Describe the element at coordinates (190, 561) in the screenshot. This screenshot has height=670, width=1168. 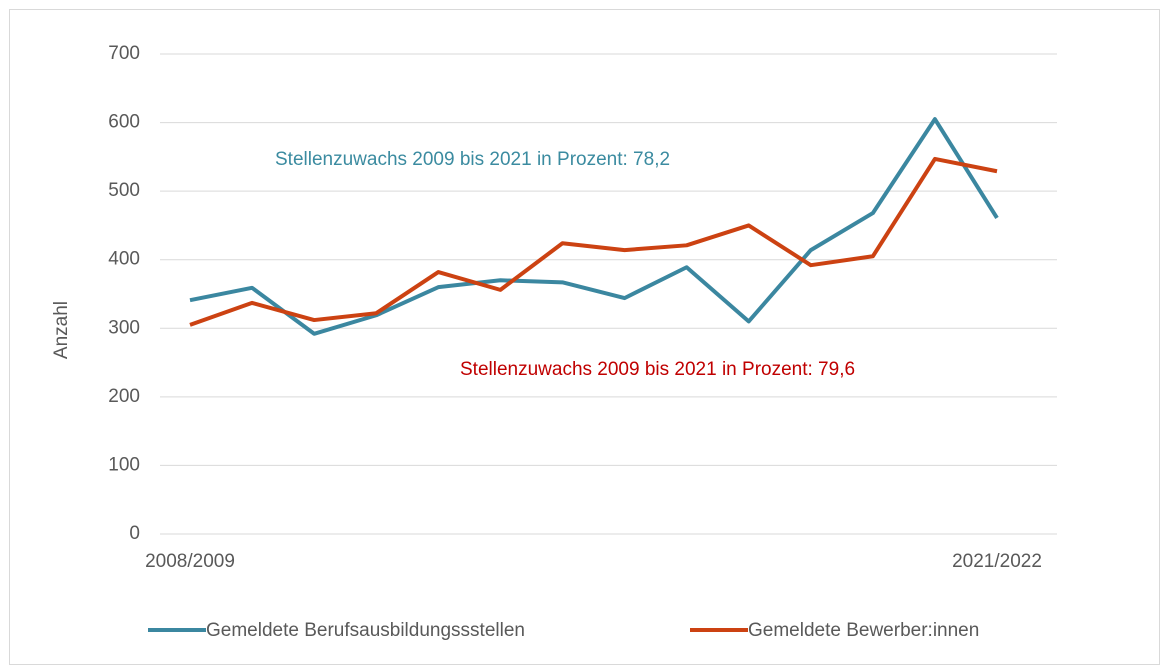
I see `x-tick-label: 2008/2009` at that location.